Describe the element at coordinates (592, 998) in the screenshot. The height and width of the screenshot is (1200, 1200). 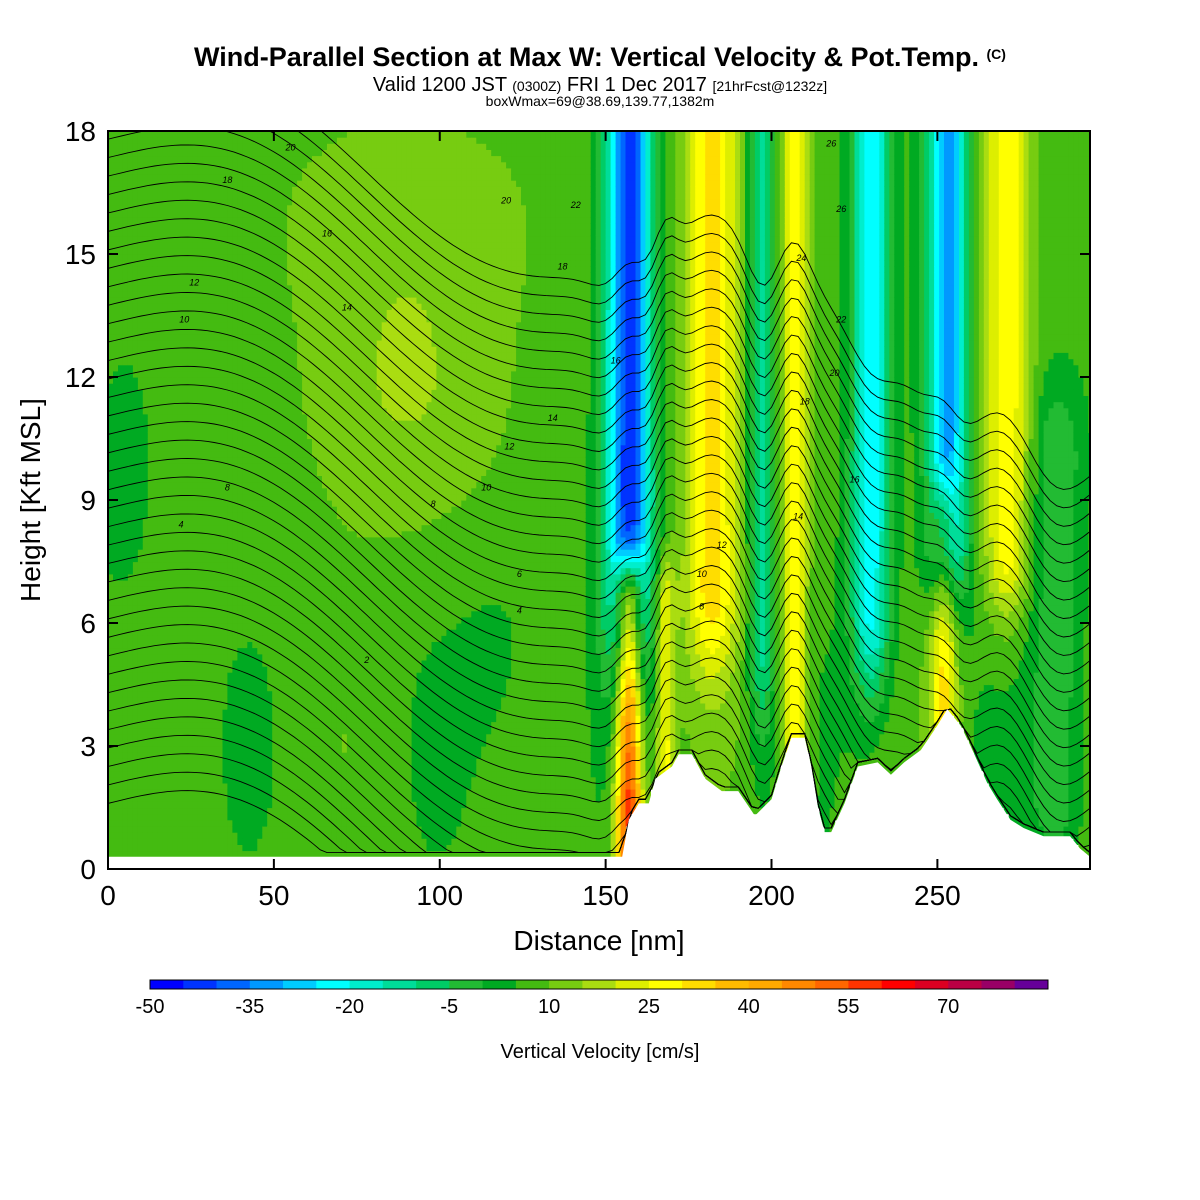
I see `colorbar: -50 -35 -20 -5 10 25 40 55 70` at that location.